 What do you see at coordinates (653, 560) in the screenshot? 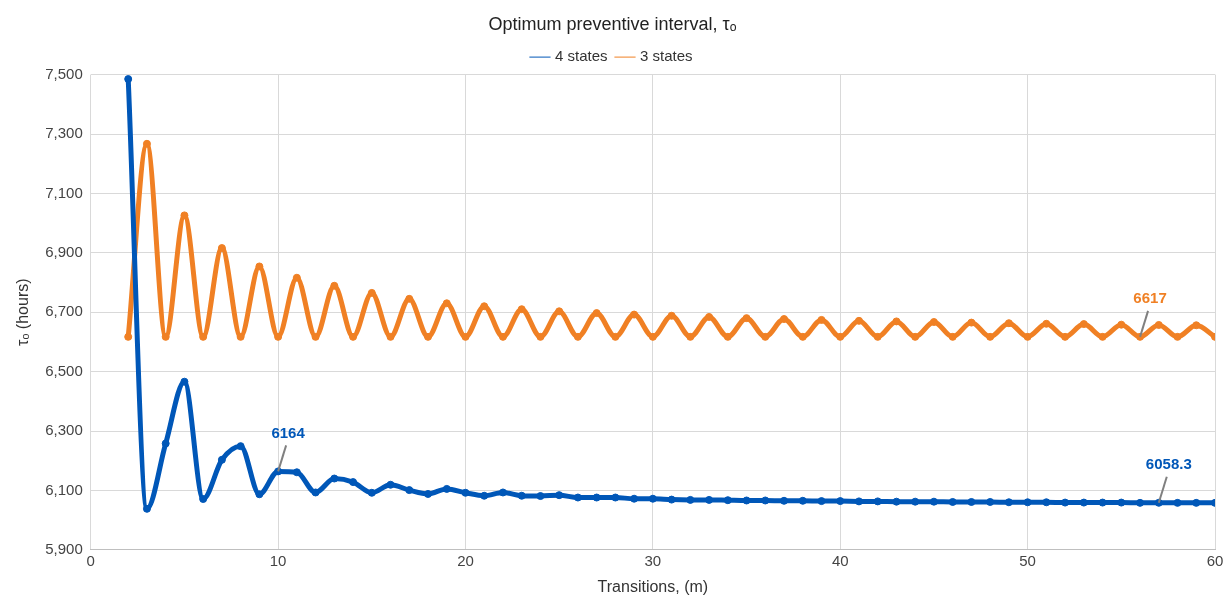
I see `x-tick-label: 30` at bounding box center [653, 560].